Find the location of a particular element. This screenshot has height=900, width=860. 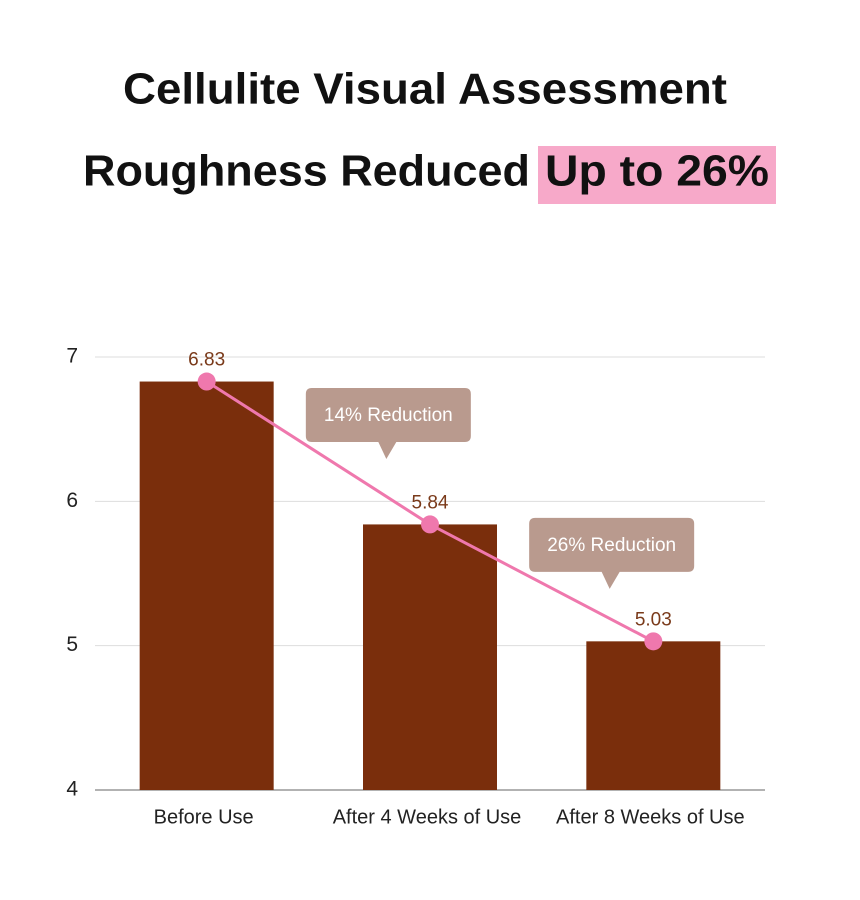

x-tick-label: After 8 Weeks of Use is located at coordinates (650, 817).